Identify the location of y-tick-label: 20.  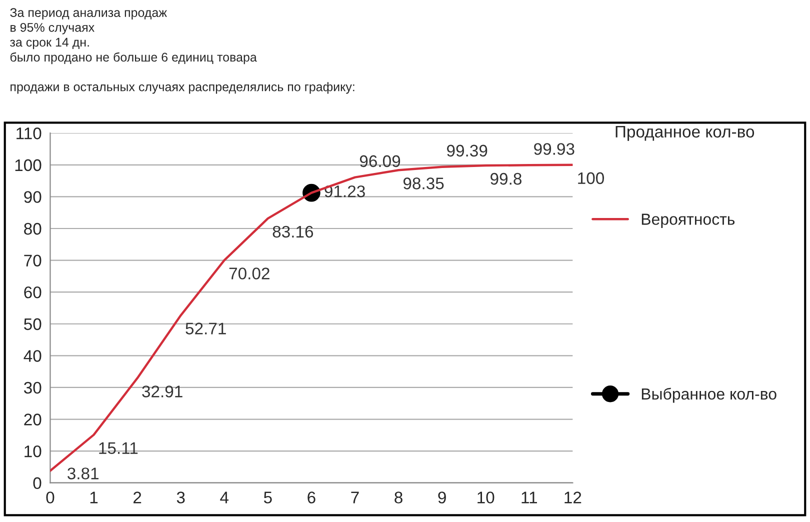
(33, 420).